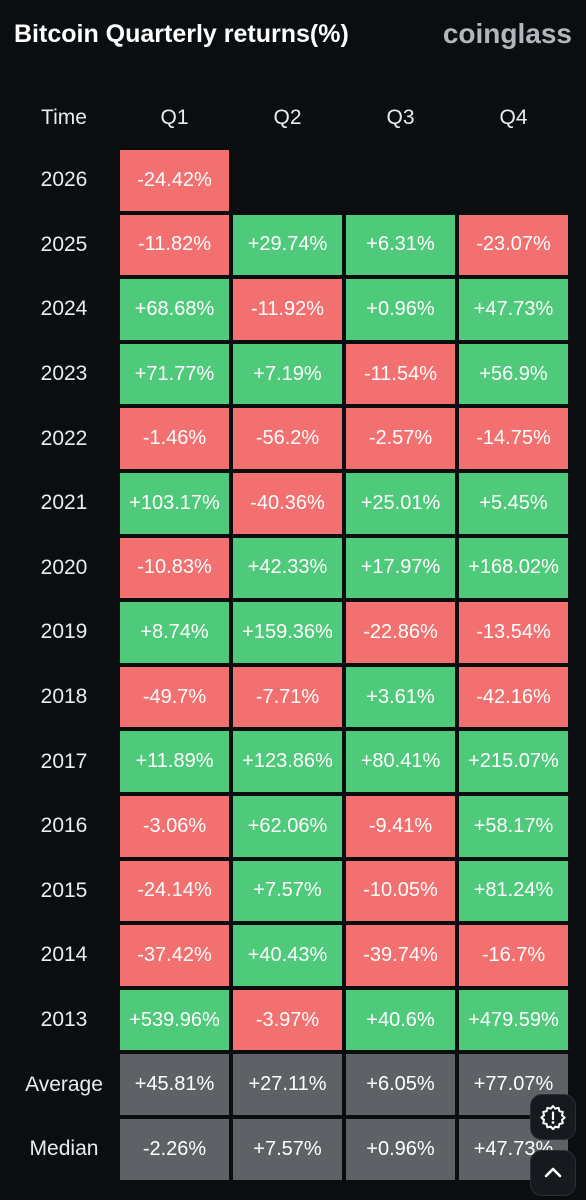 This screenshot has height=1200, width=586. I want to click on return-cell-q4: -42.16%, so click(513, 697).